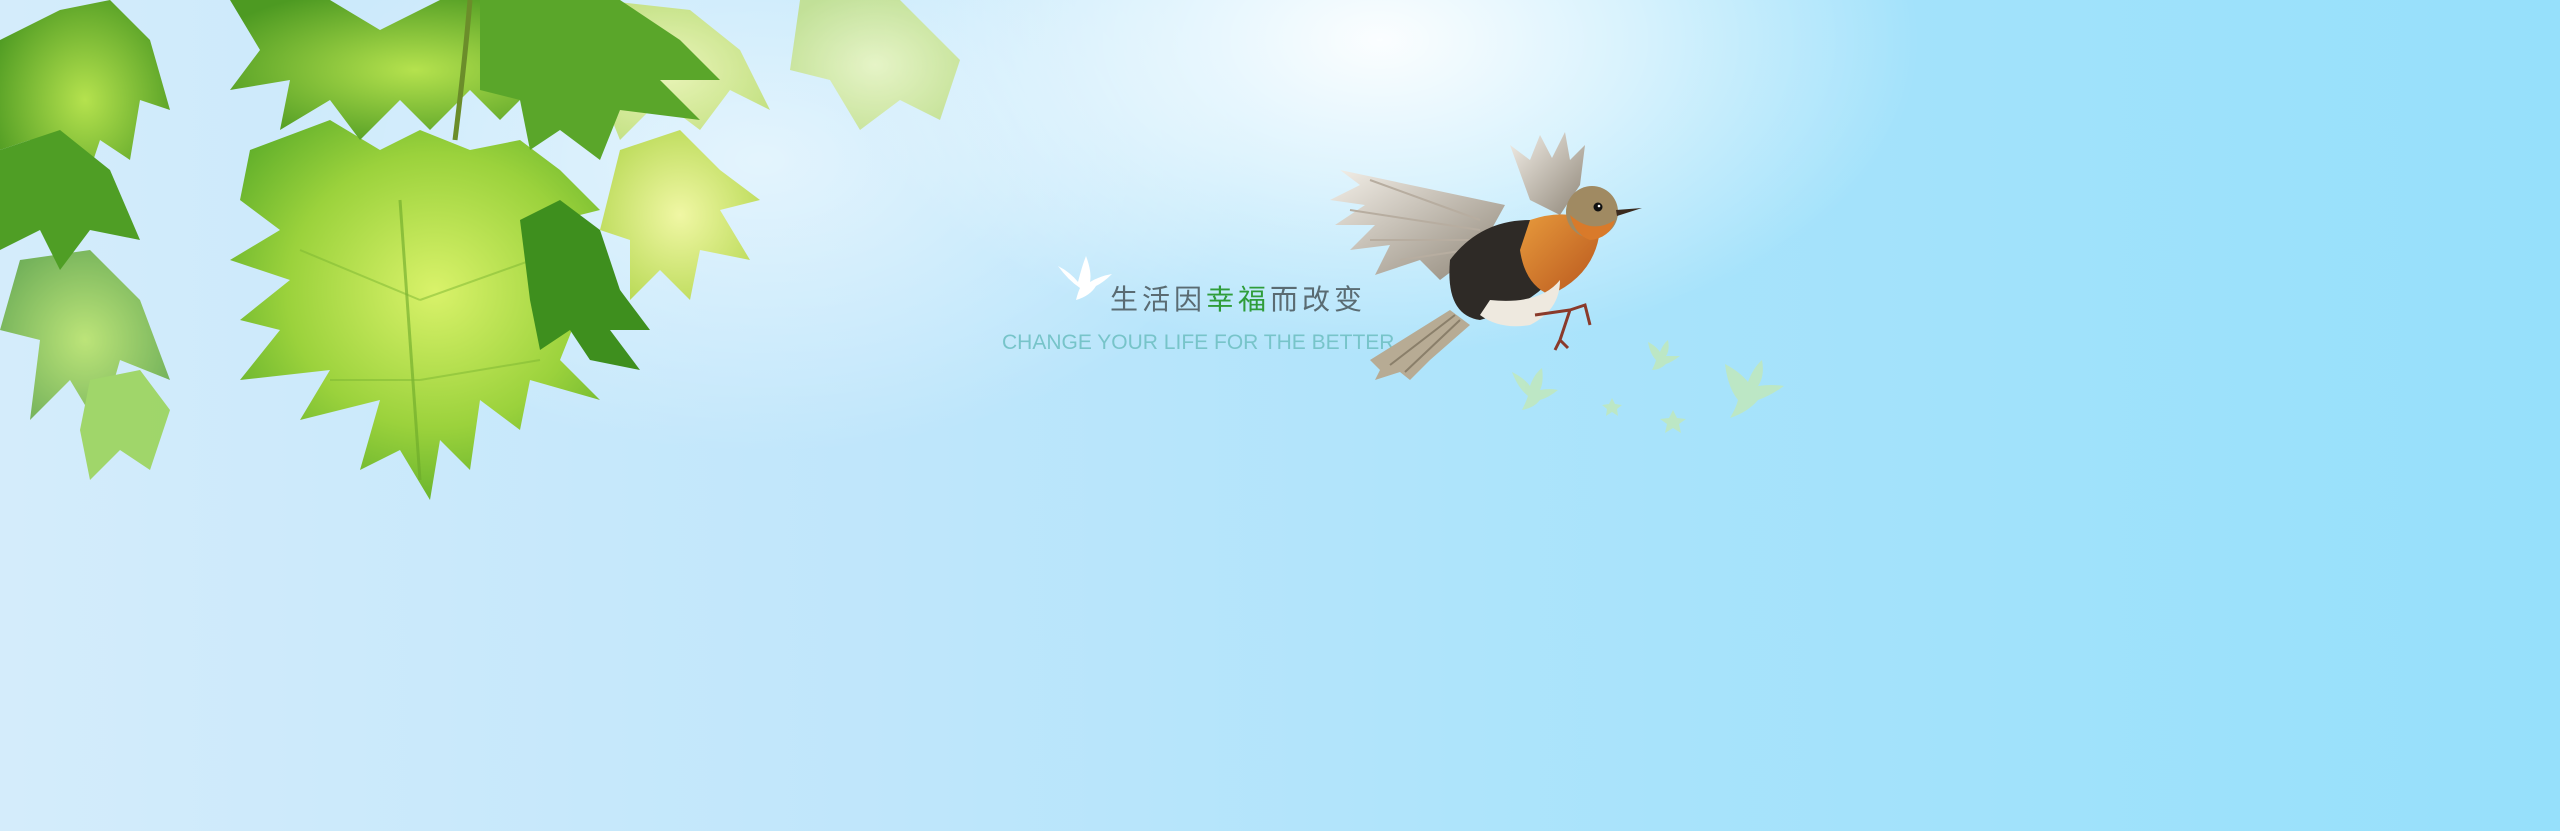 This screenshot has height=831, width=2560. Describe the element at coordinates (1648, 386) in the screenshot. I see `small-bird-silhouettes` at that location.